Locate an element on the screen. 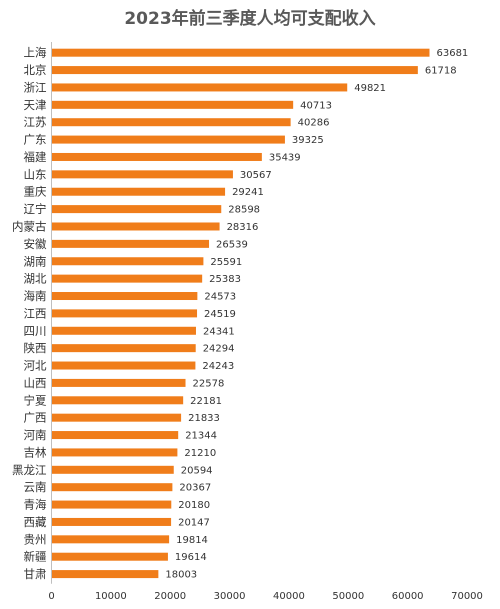 The height and width of the screenshot is (609, 500). chart-title: 2023年前三季度人均可支配收入 is located at coordinates (249, 18).